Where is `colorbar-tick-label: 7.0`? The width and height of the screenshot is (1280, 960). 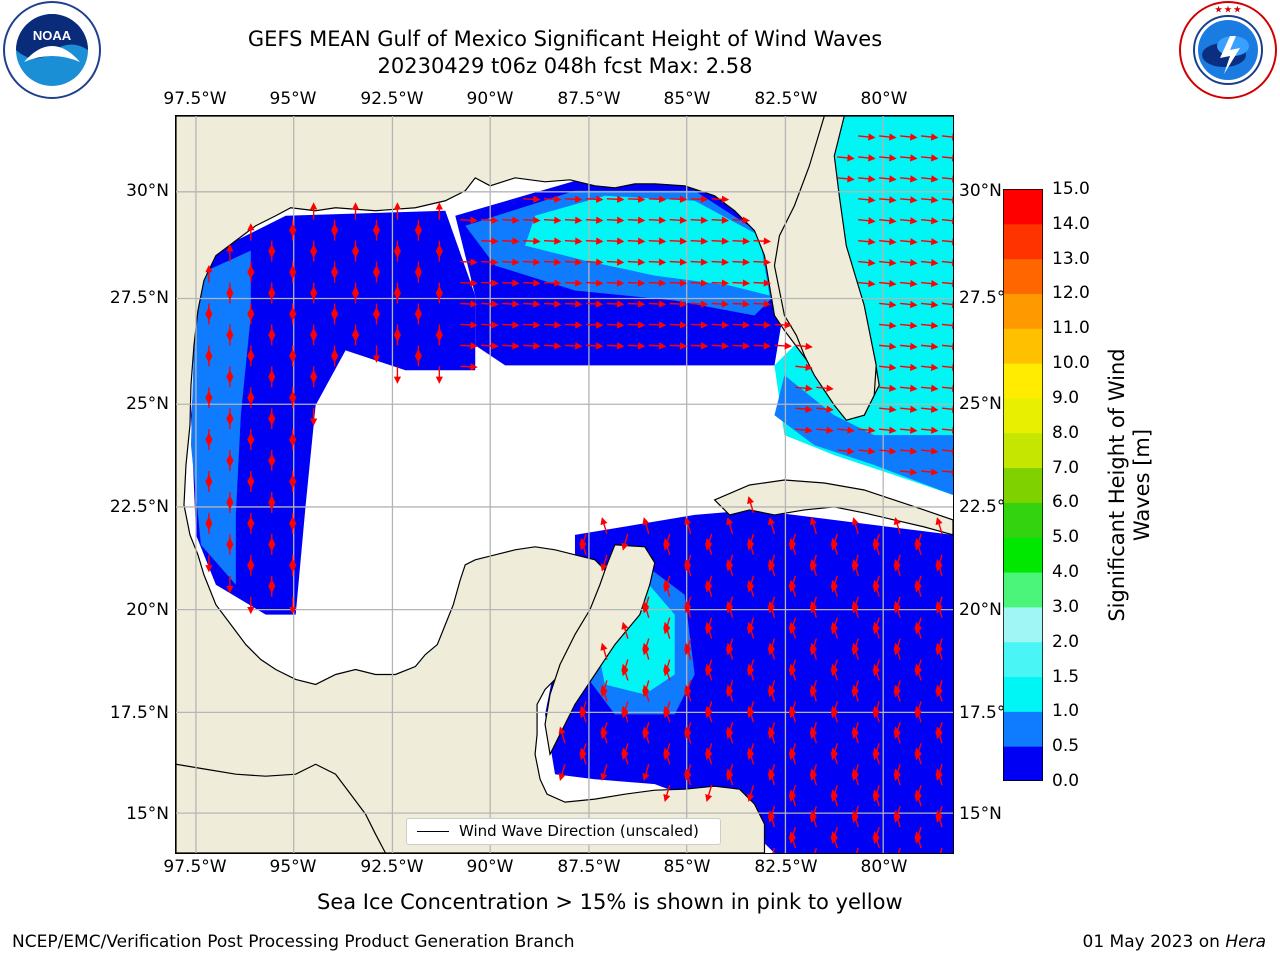 colorbar-tick-label: 7.0 is located at coordinates (1066, 467).